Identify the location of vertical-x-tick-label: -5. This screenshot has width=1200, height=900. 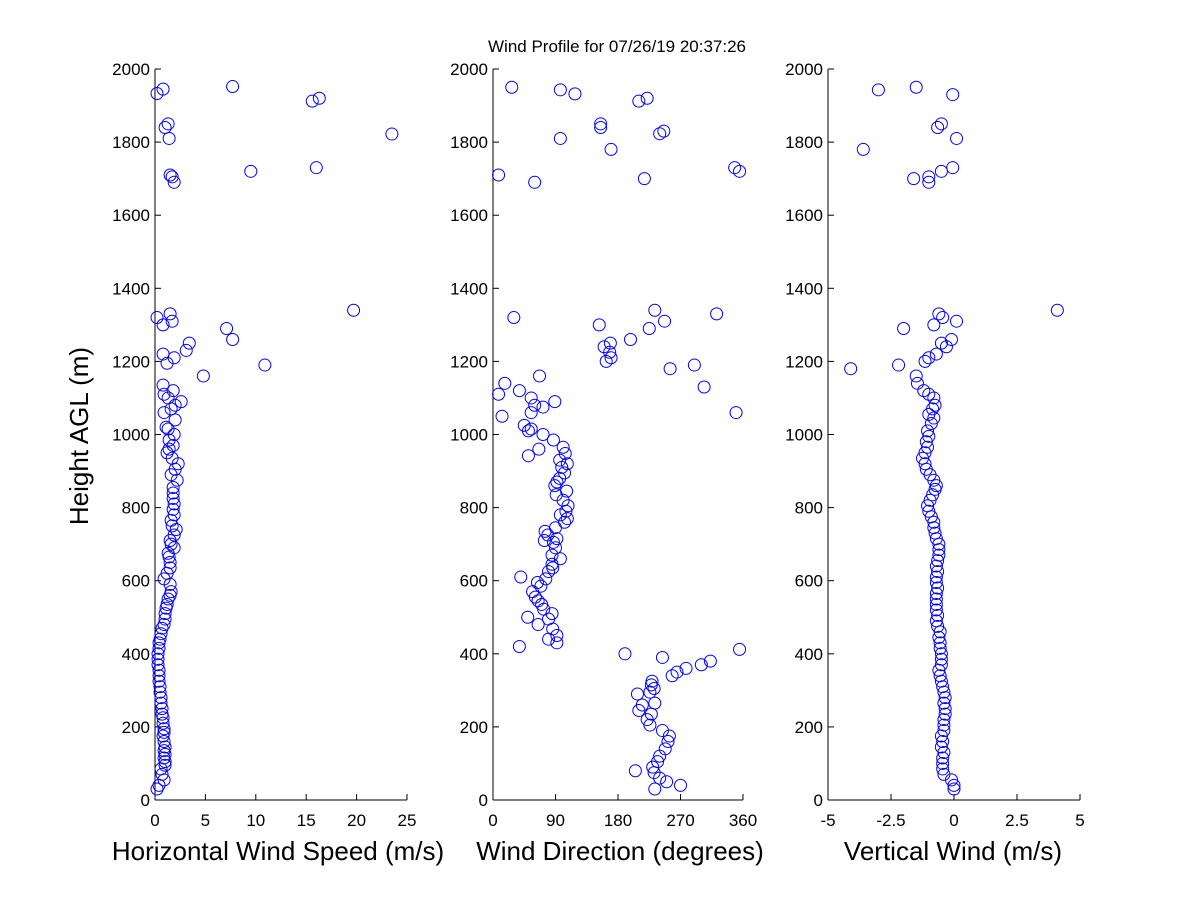
(827, 820).